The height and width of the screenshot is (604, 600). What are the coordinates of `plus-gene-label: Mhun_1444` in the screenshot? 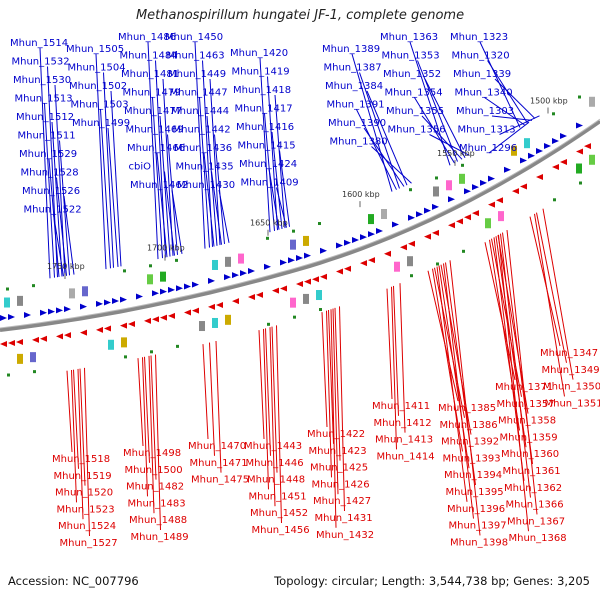 It's located at (200, 111).